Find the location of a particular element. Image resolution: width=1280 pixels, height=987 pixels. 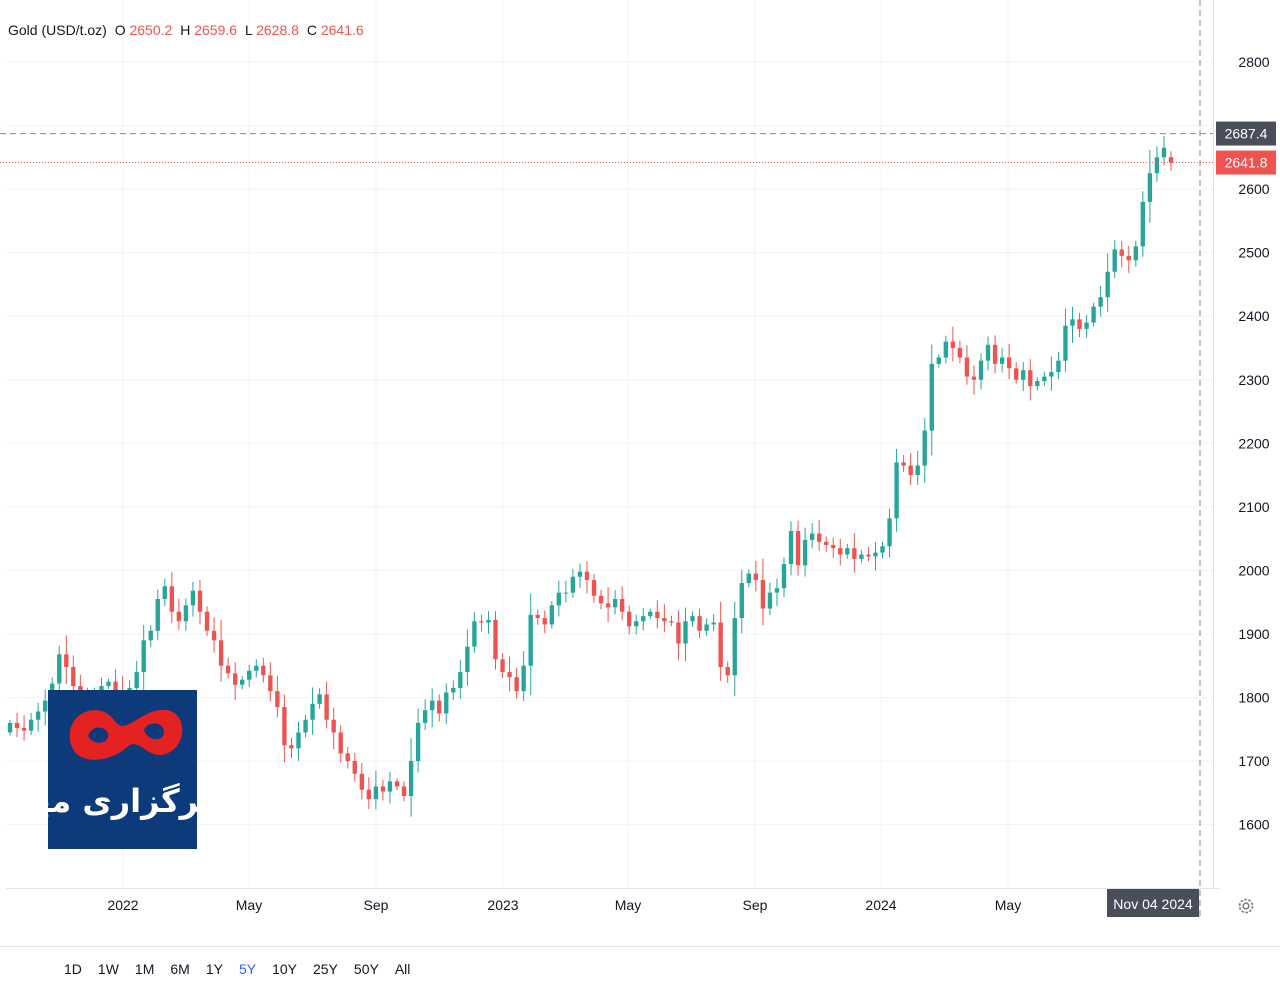

y-tick-label: 2100 is located at coordinates (1253, 507).